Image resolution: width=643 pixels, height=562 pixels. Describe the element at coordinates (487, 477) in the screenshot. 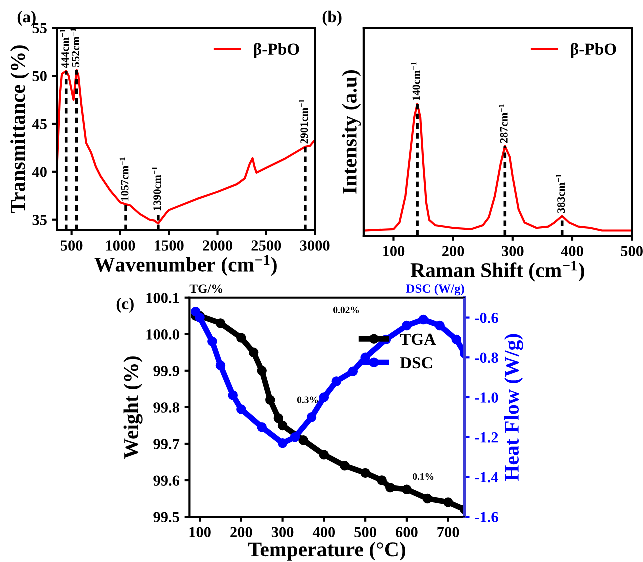

I see `y2-tick-label: -1.4` at that location.